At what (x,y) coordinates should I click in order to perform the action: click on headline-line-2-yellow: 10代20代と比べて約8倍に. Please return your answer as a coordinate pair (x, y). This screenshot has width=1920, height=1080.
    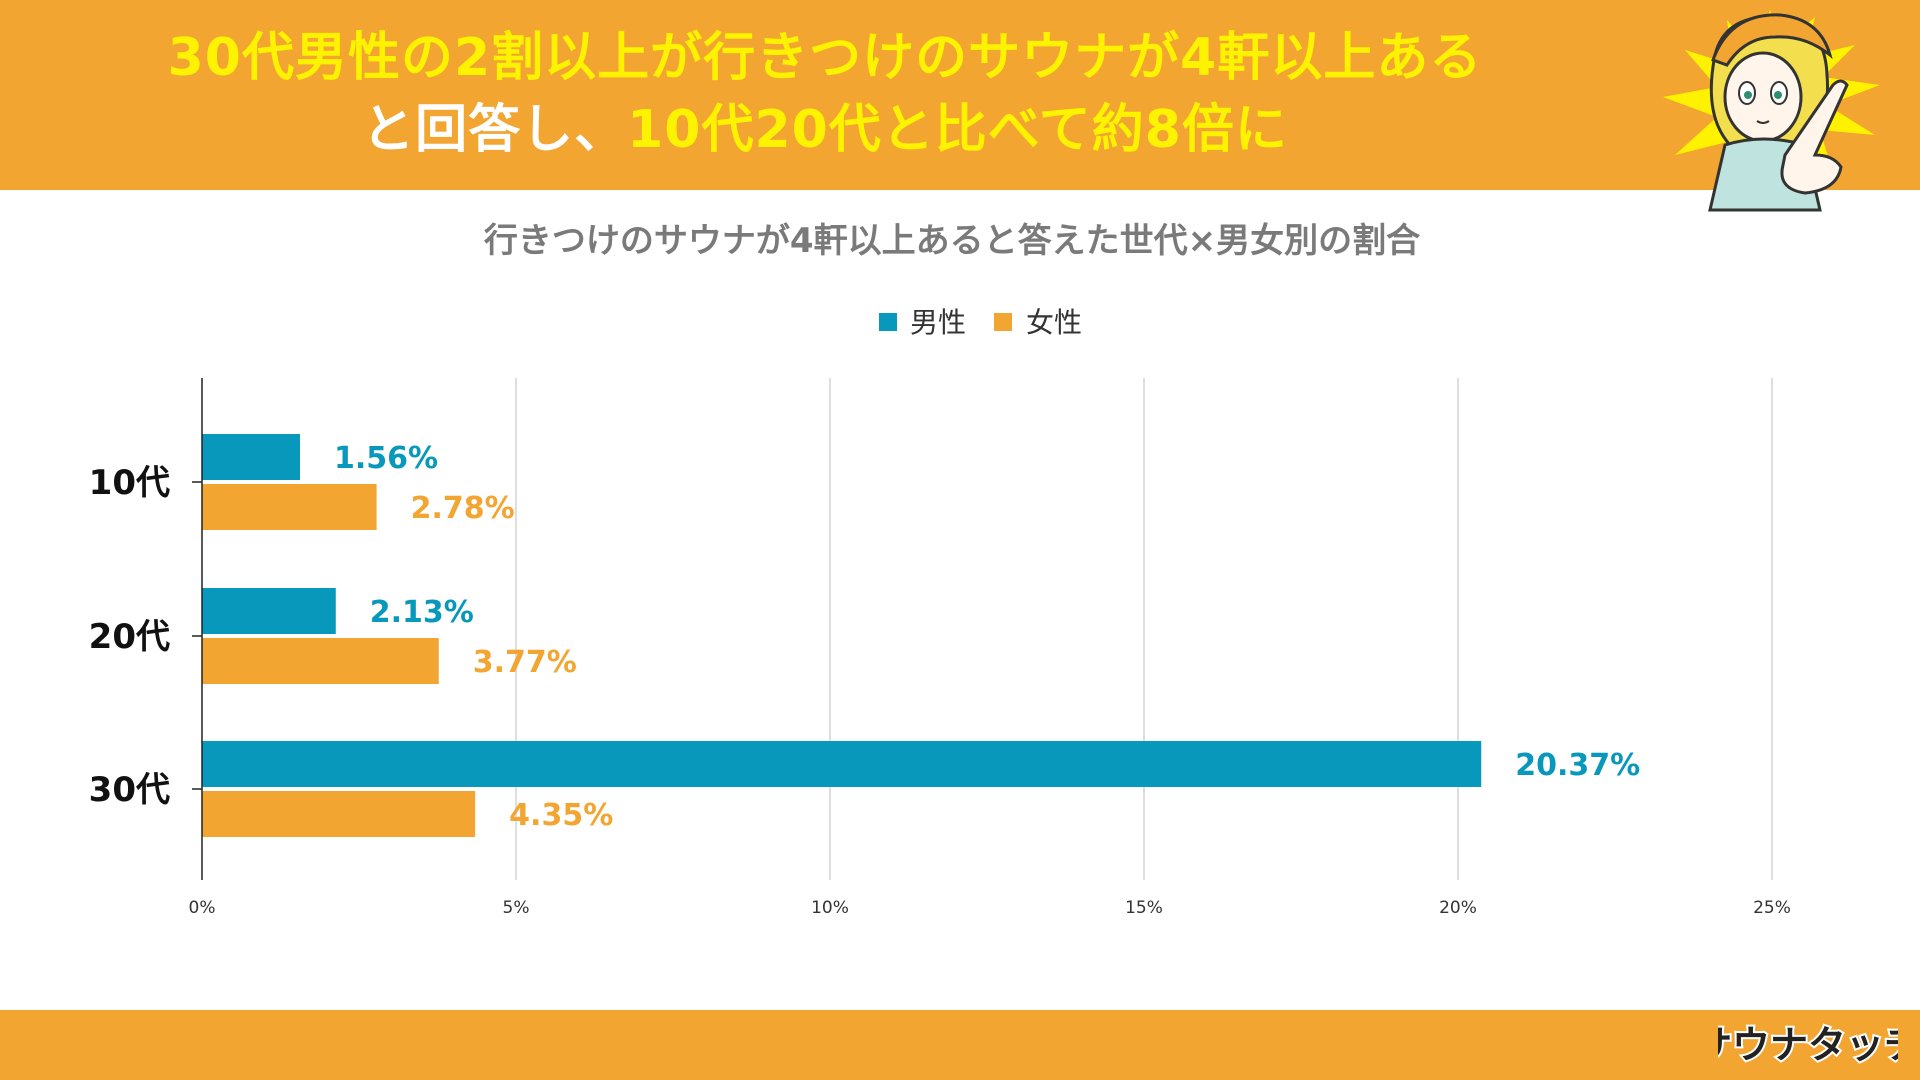
    Looking at the image, I should click on (957, 130).